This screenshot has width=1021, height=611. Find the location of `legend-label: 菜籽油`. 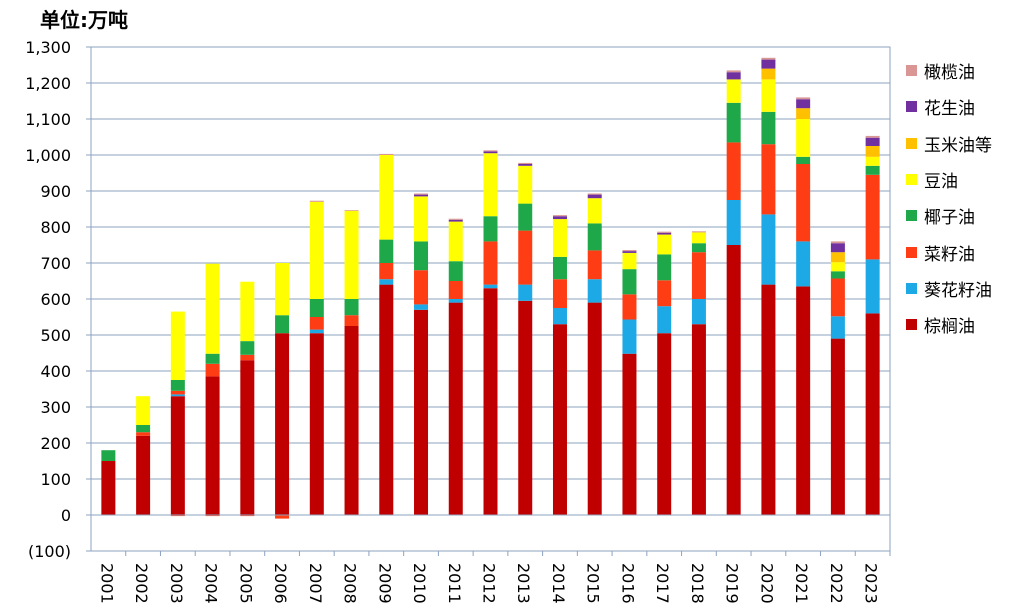

legend-label: 菜籽油 is located at coordinates (949, 254).